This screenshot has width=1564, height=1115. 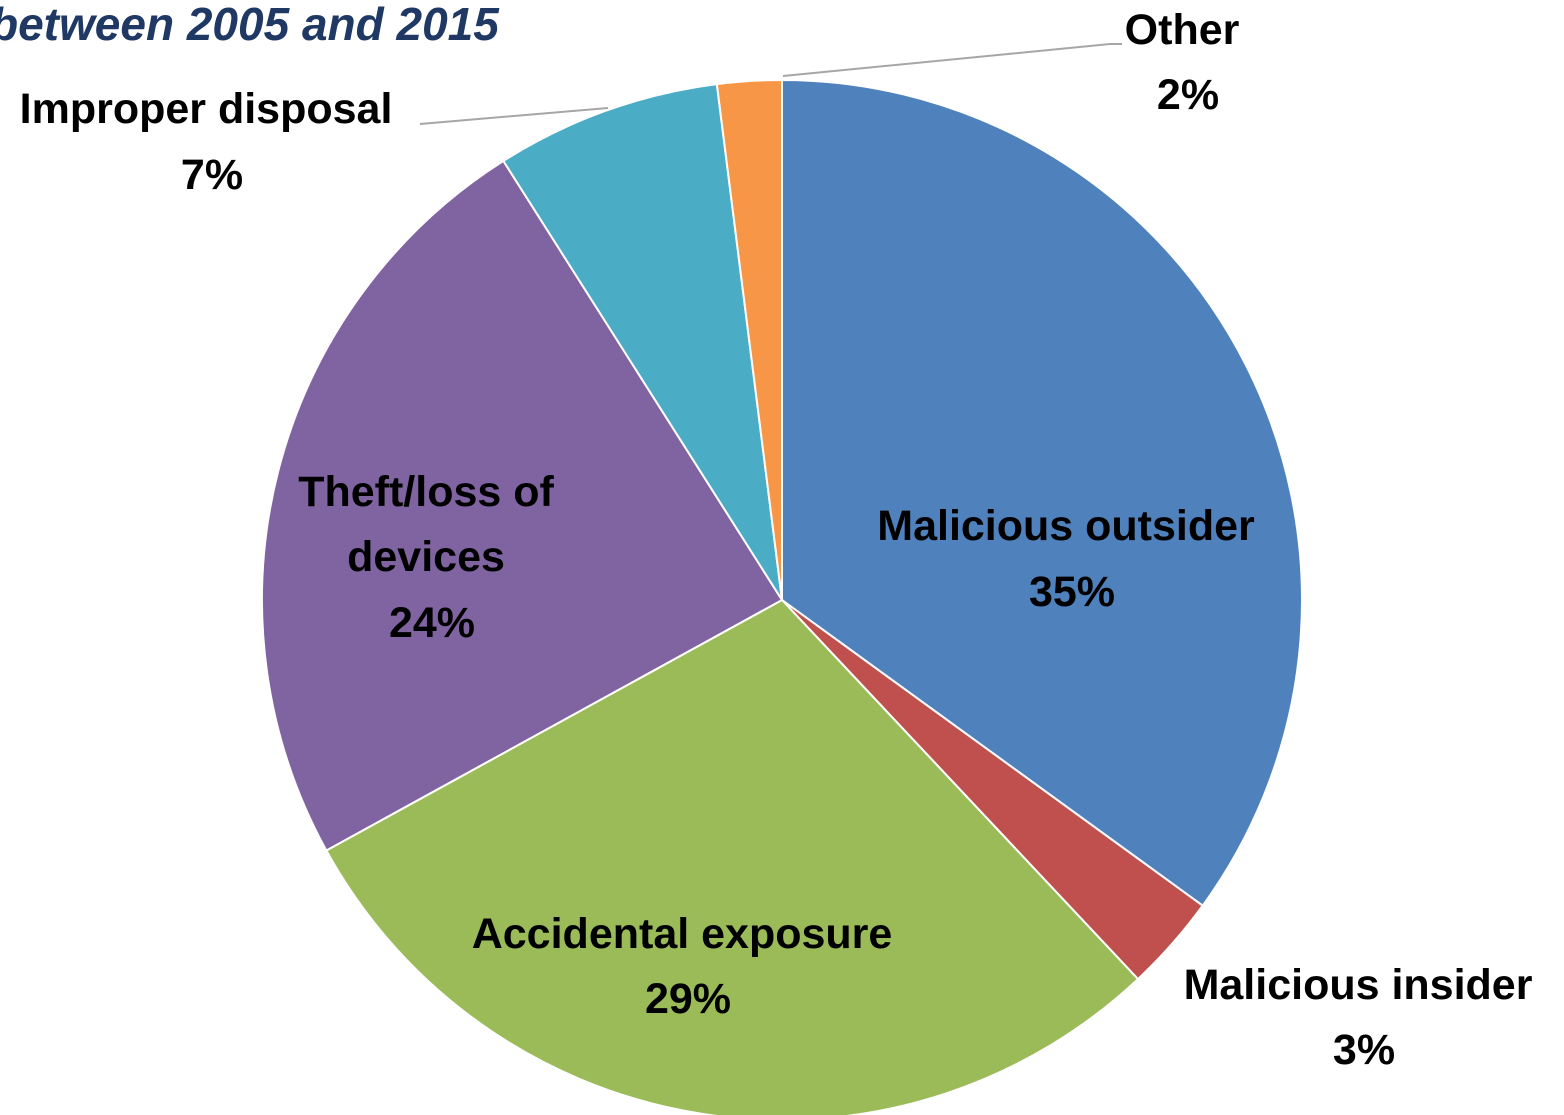 I want to click on slice-label-other: Other 2%, so click(x=1188, y=62).